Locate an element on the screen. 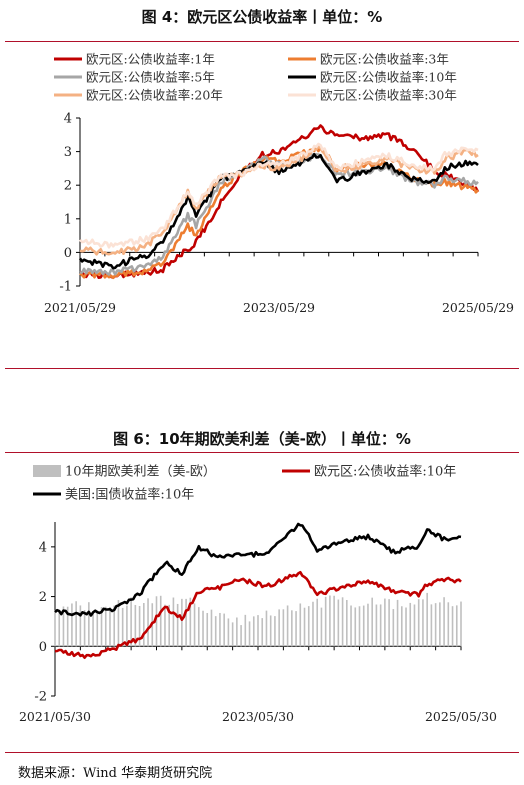 This screenshot has height=785, width=524. x-tick-label: 2023/05/30 is located at coordinates (258, 716).